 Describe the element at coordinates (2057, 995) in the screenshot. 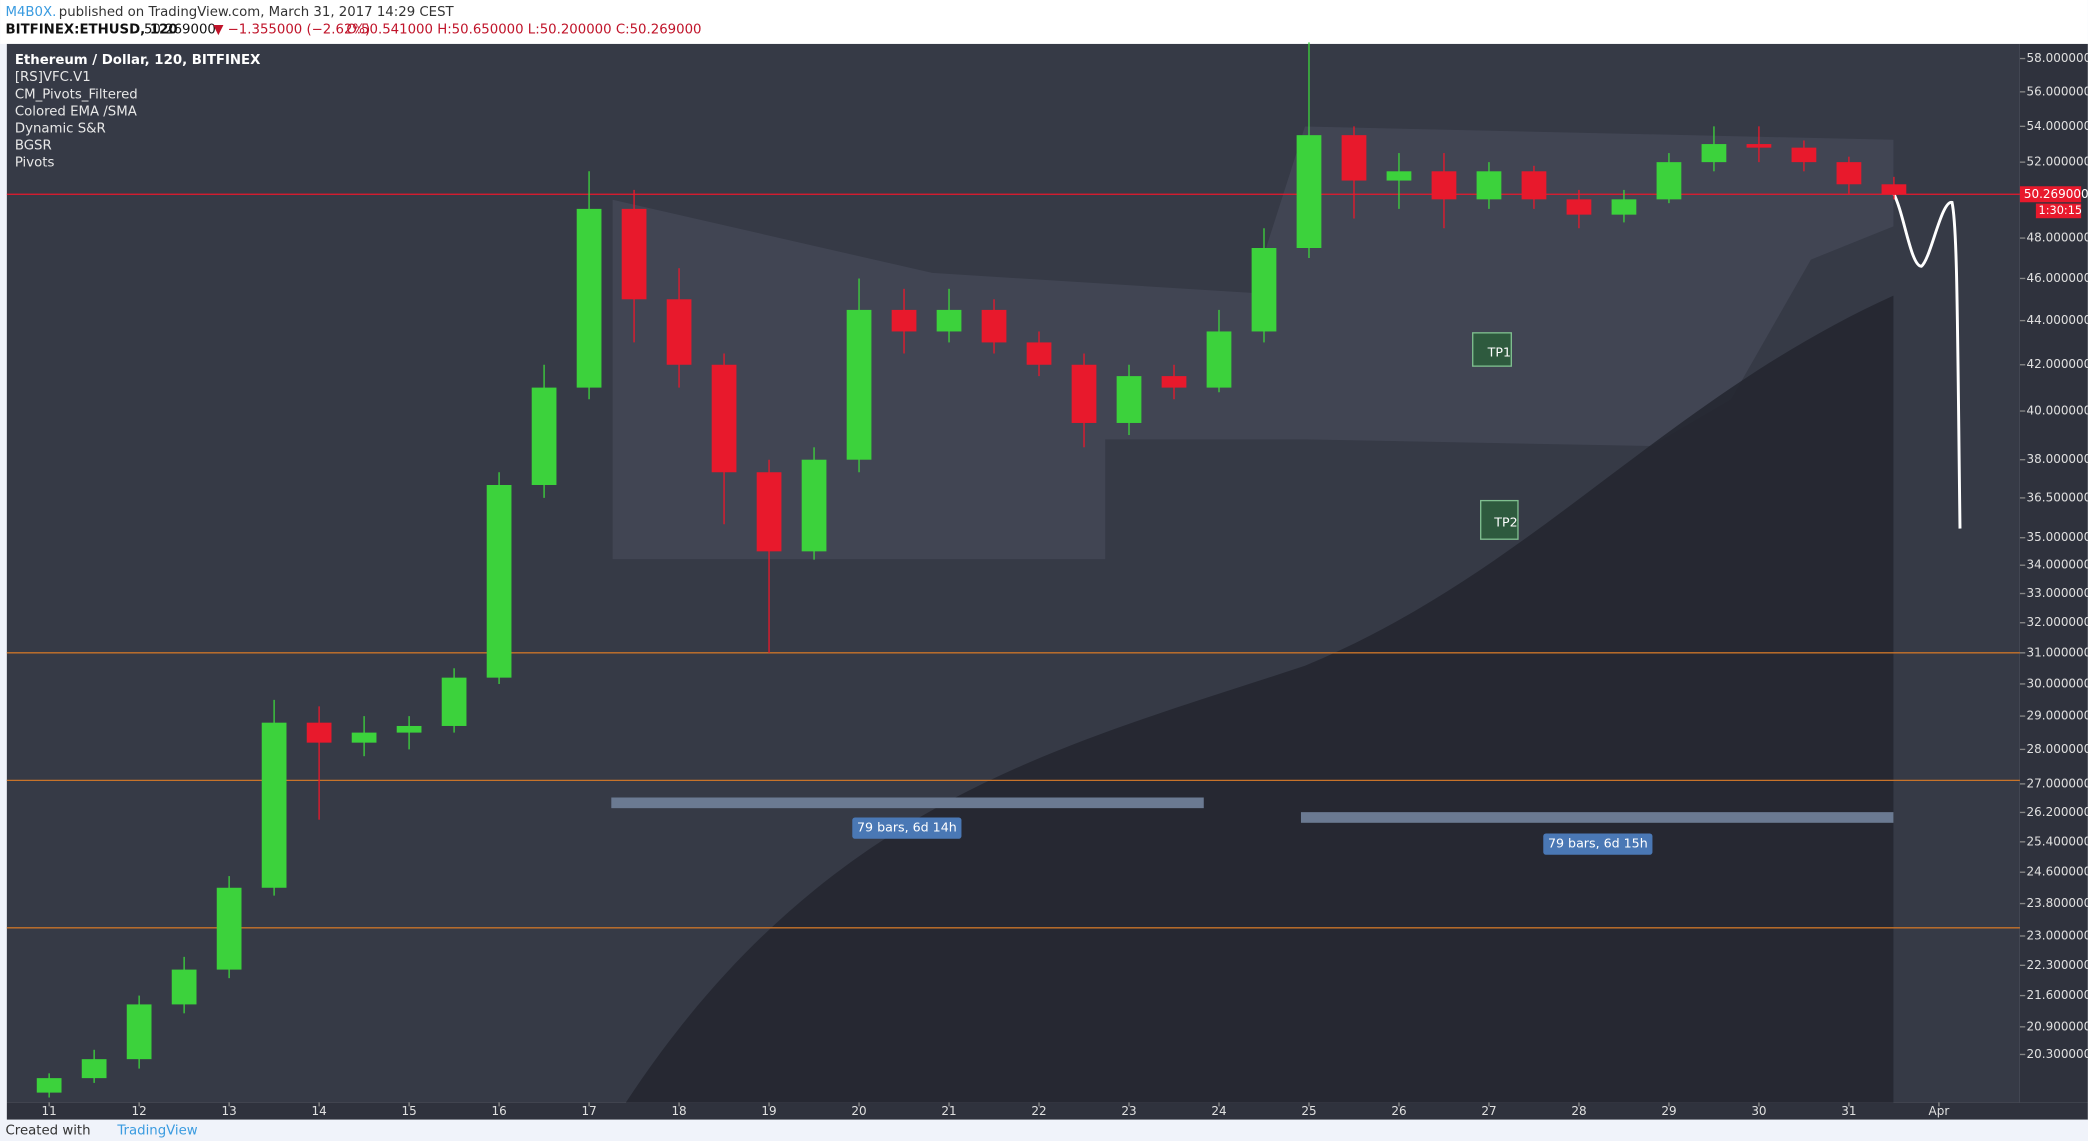

I see `y-tick-label: 21.600000` at that location.